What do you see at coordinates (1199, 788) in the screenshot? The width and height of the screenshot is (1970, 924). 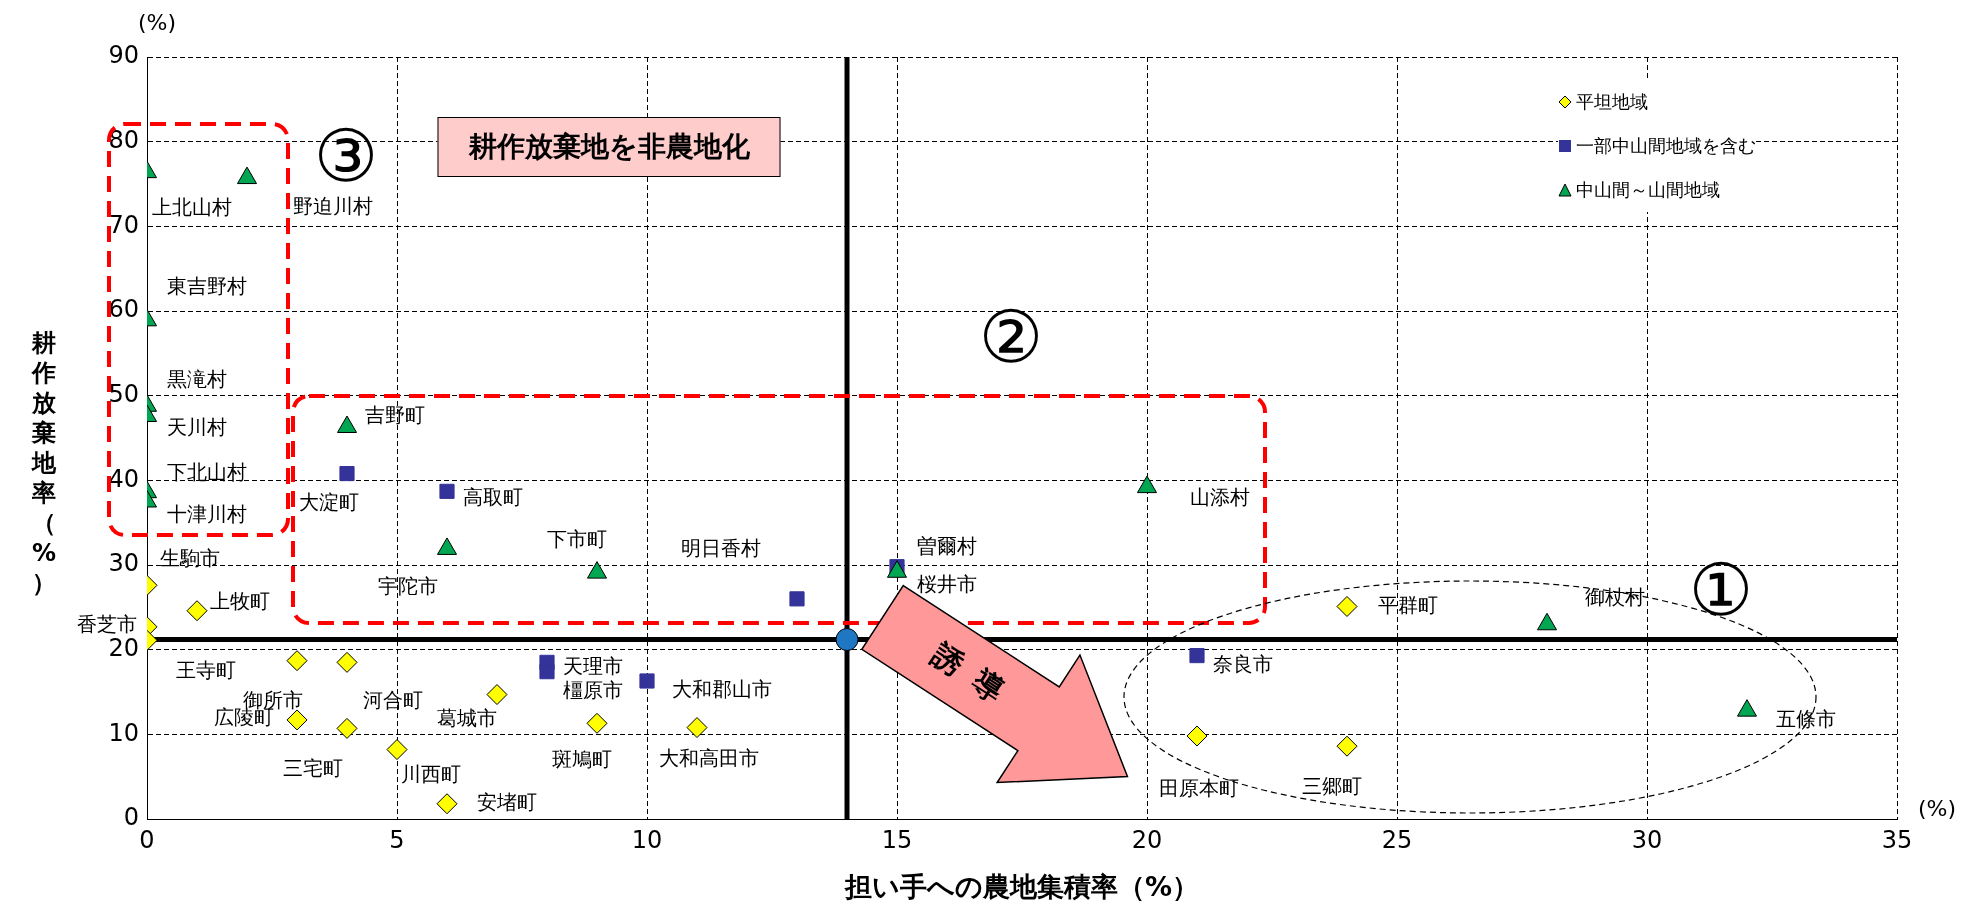 I see `annotation: 田原本町` at bounding box center [1199, 788].